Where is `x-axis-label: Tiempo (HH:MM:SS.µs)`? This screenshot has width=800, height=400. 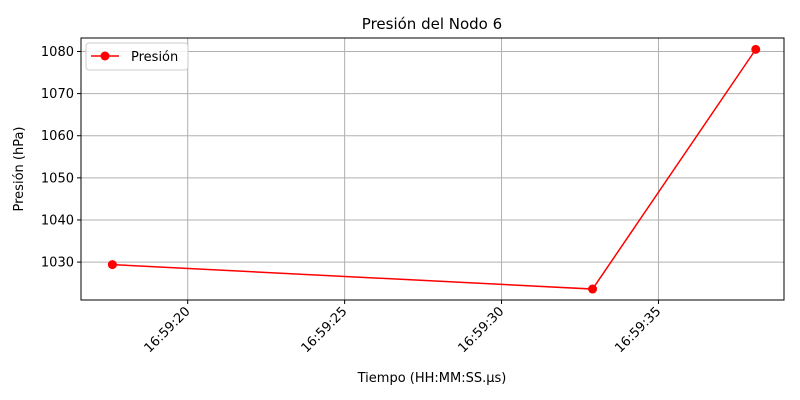 x-axis-label: Tiempo (HH:MM:SS.µs) is located at coordinates (432, 378).